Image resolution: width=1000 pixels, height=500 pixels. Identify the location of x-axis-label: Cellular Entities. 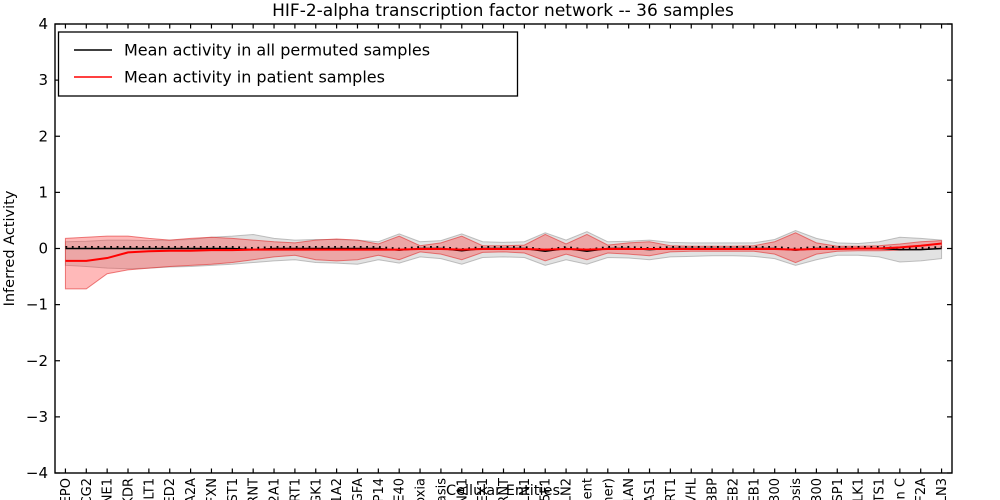
(503, 491).